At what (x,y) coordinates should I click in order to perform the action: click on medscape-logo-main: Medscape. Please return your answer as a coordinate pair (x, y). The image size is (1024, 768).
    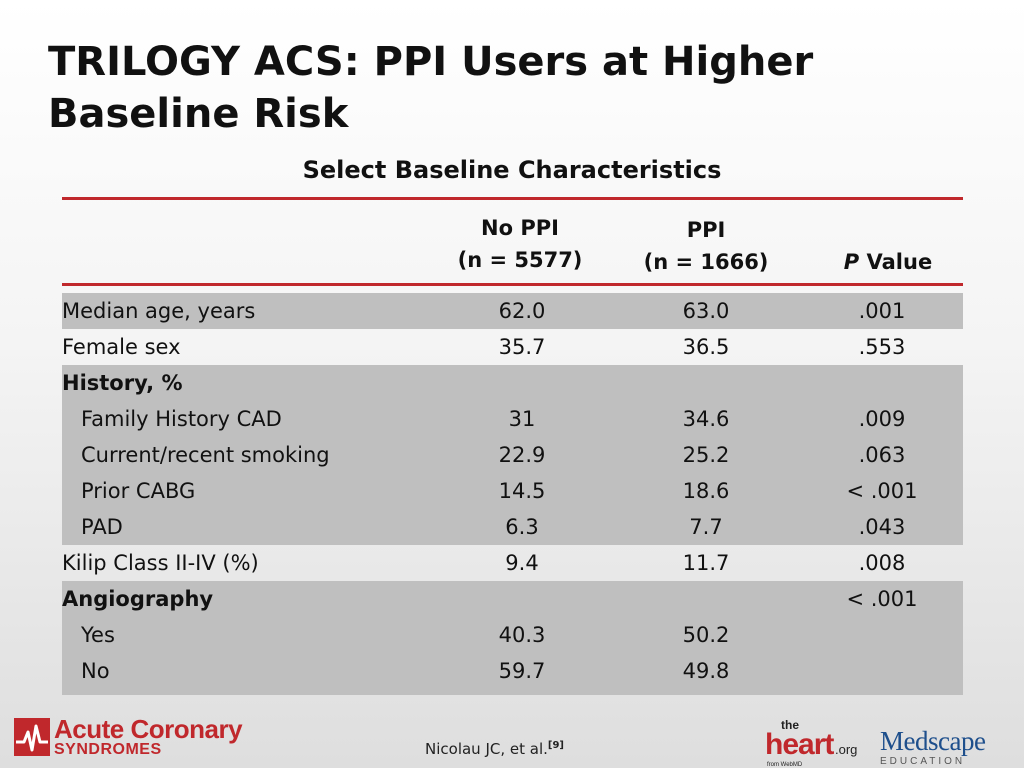
    Looking at the image, I should click on (933, 741).